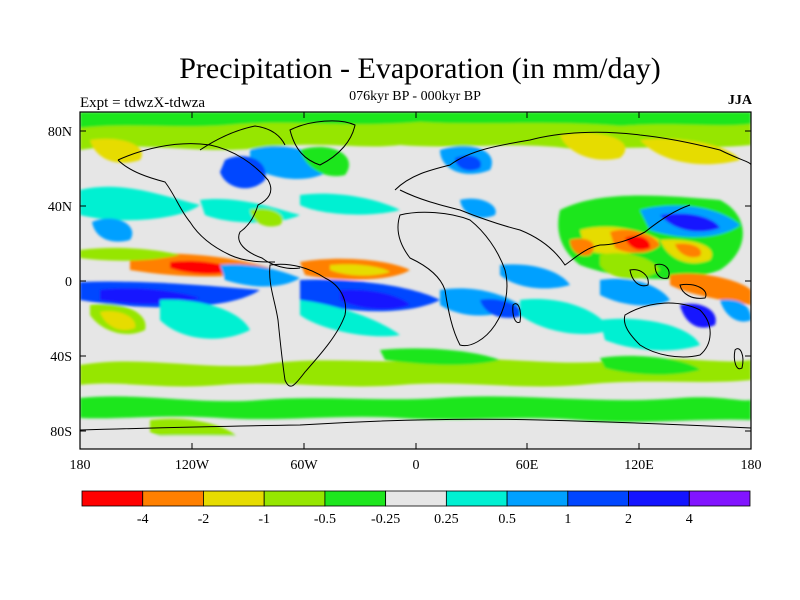  Describe the element at coordinates (628, 519) in the screenshot. I see `colorbar-label: 2` at that location.